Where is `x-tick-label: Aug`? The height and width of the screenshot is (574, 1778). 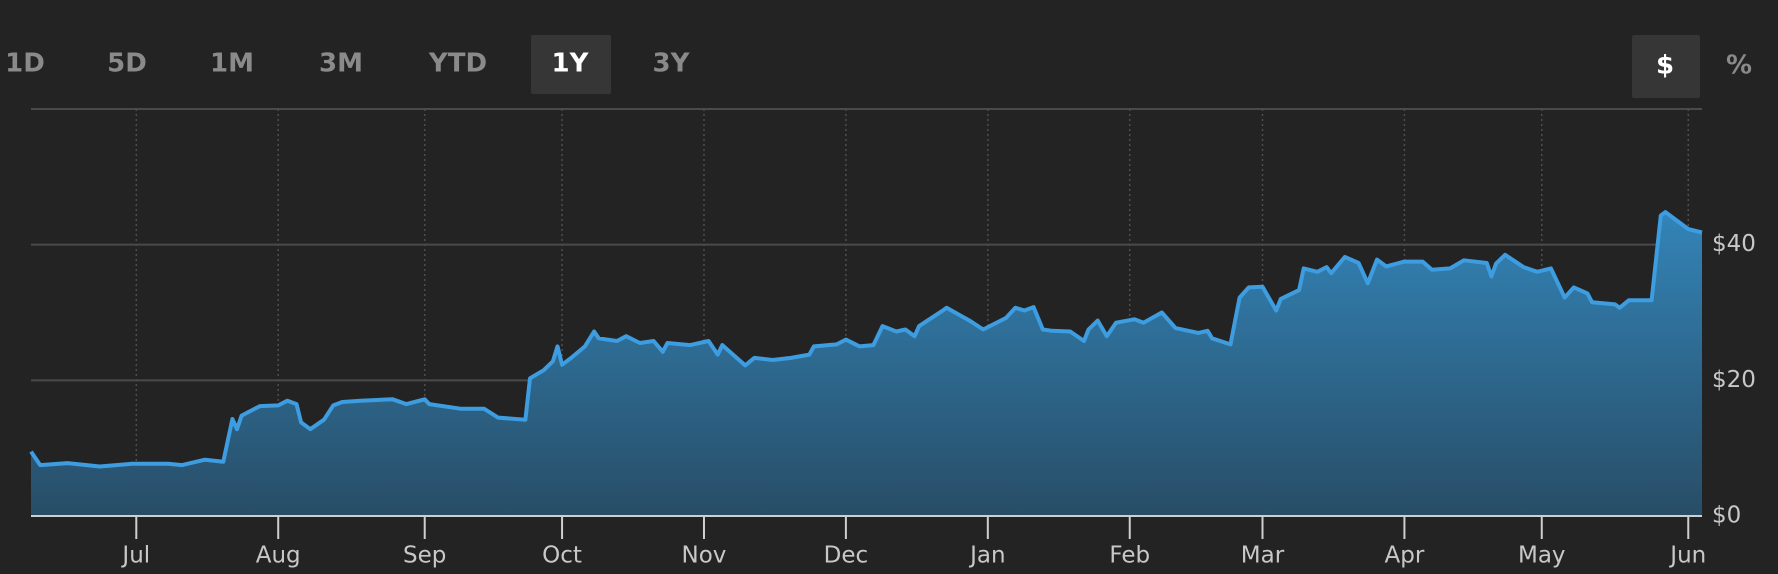
x-tick-label: Aug is located at coordinates (278, 556).